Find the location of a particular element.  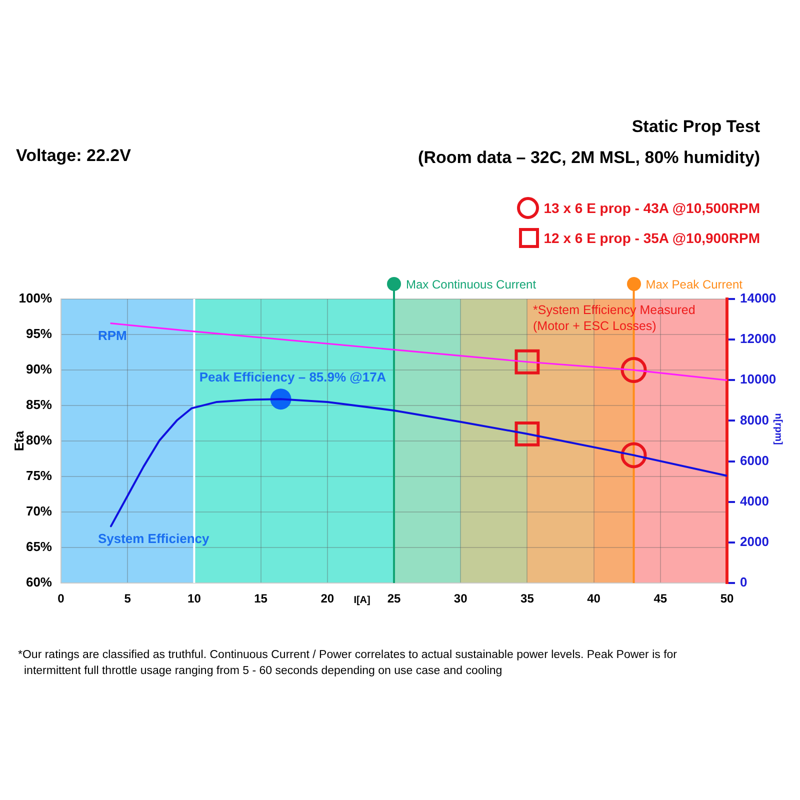

x-tick-label: 25 is located at coordinates (394, 599).